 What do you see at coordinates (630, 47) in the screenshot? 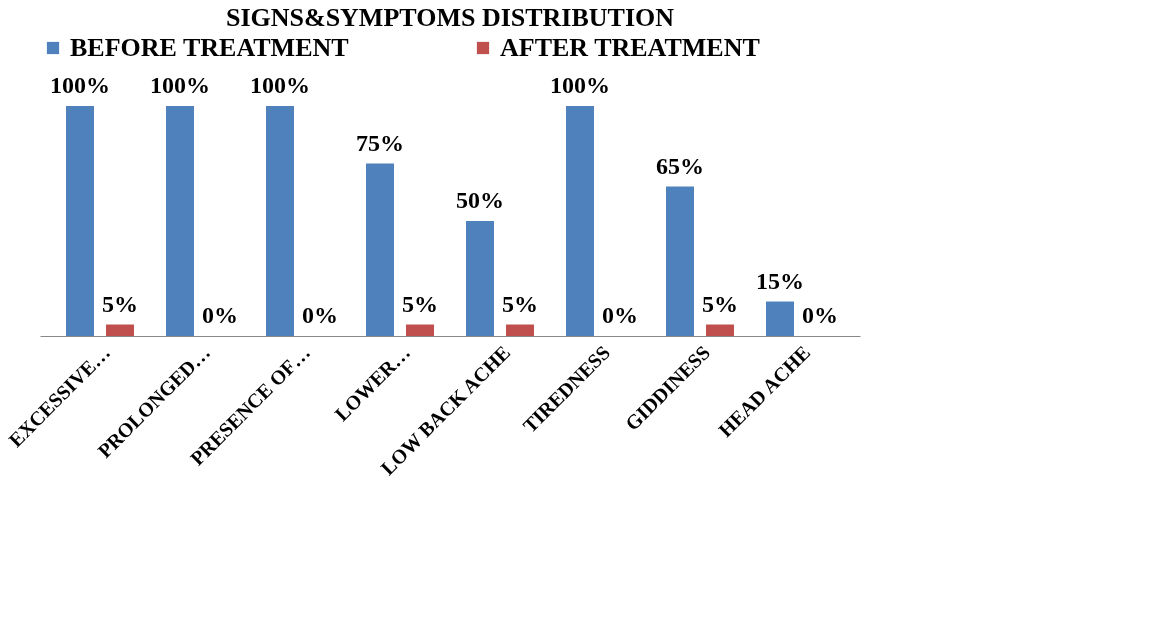
I see `legend-label: AFTER TREATMENT` at bounding box center [630, 47].